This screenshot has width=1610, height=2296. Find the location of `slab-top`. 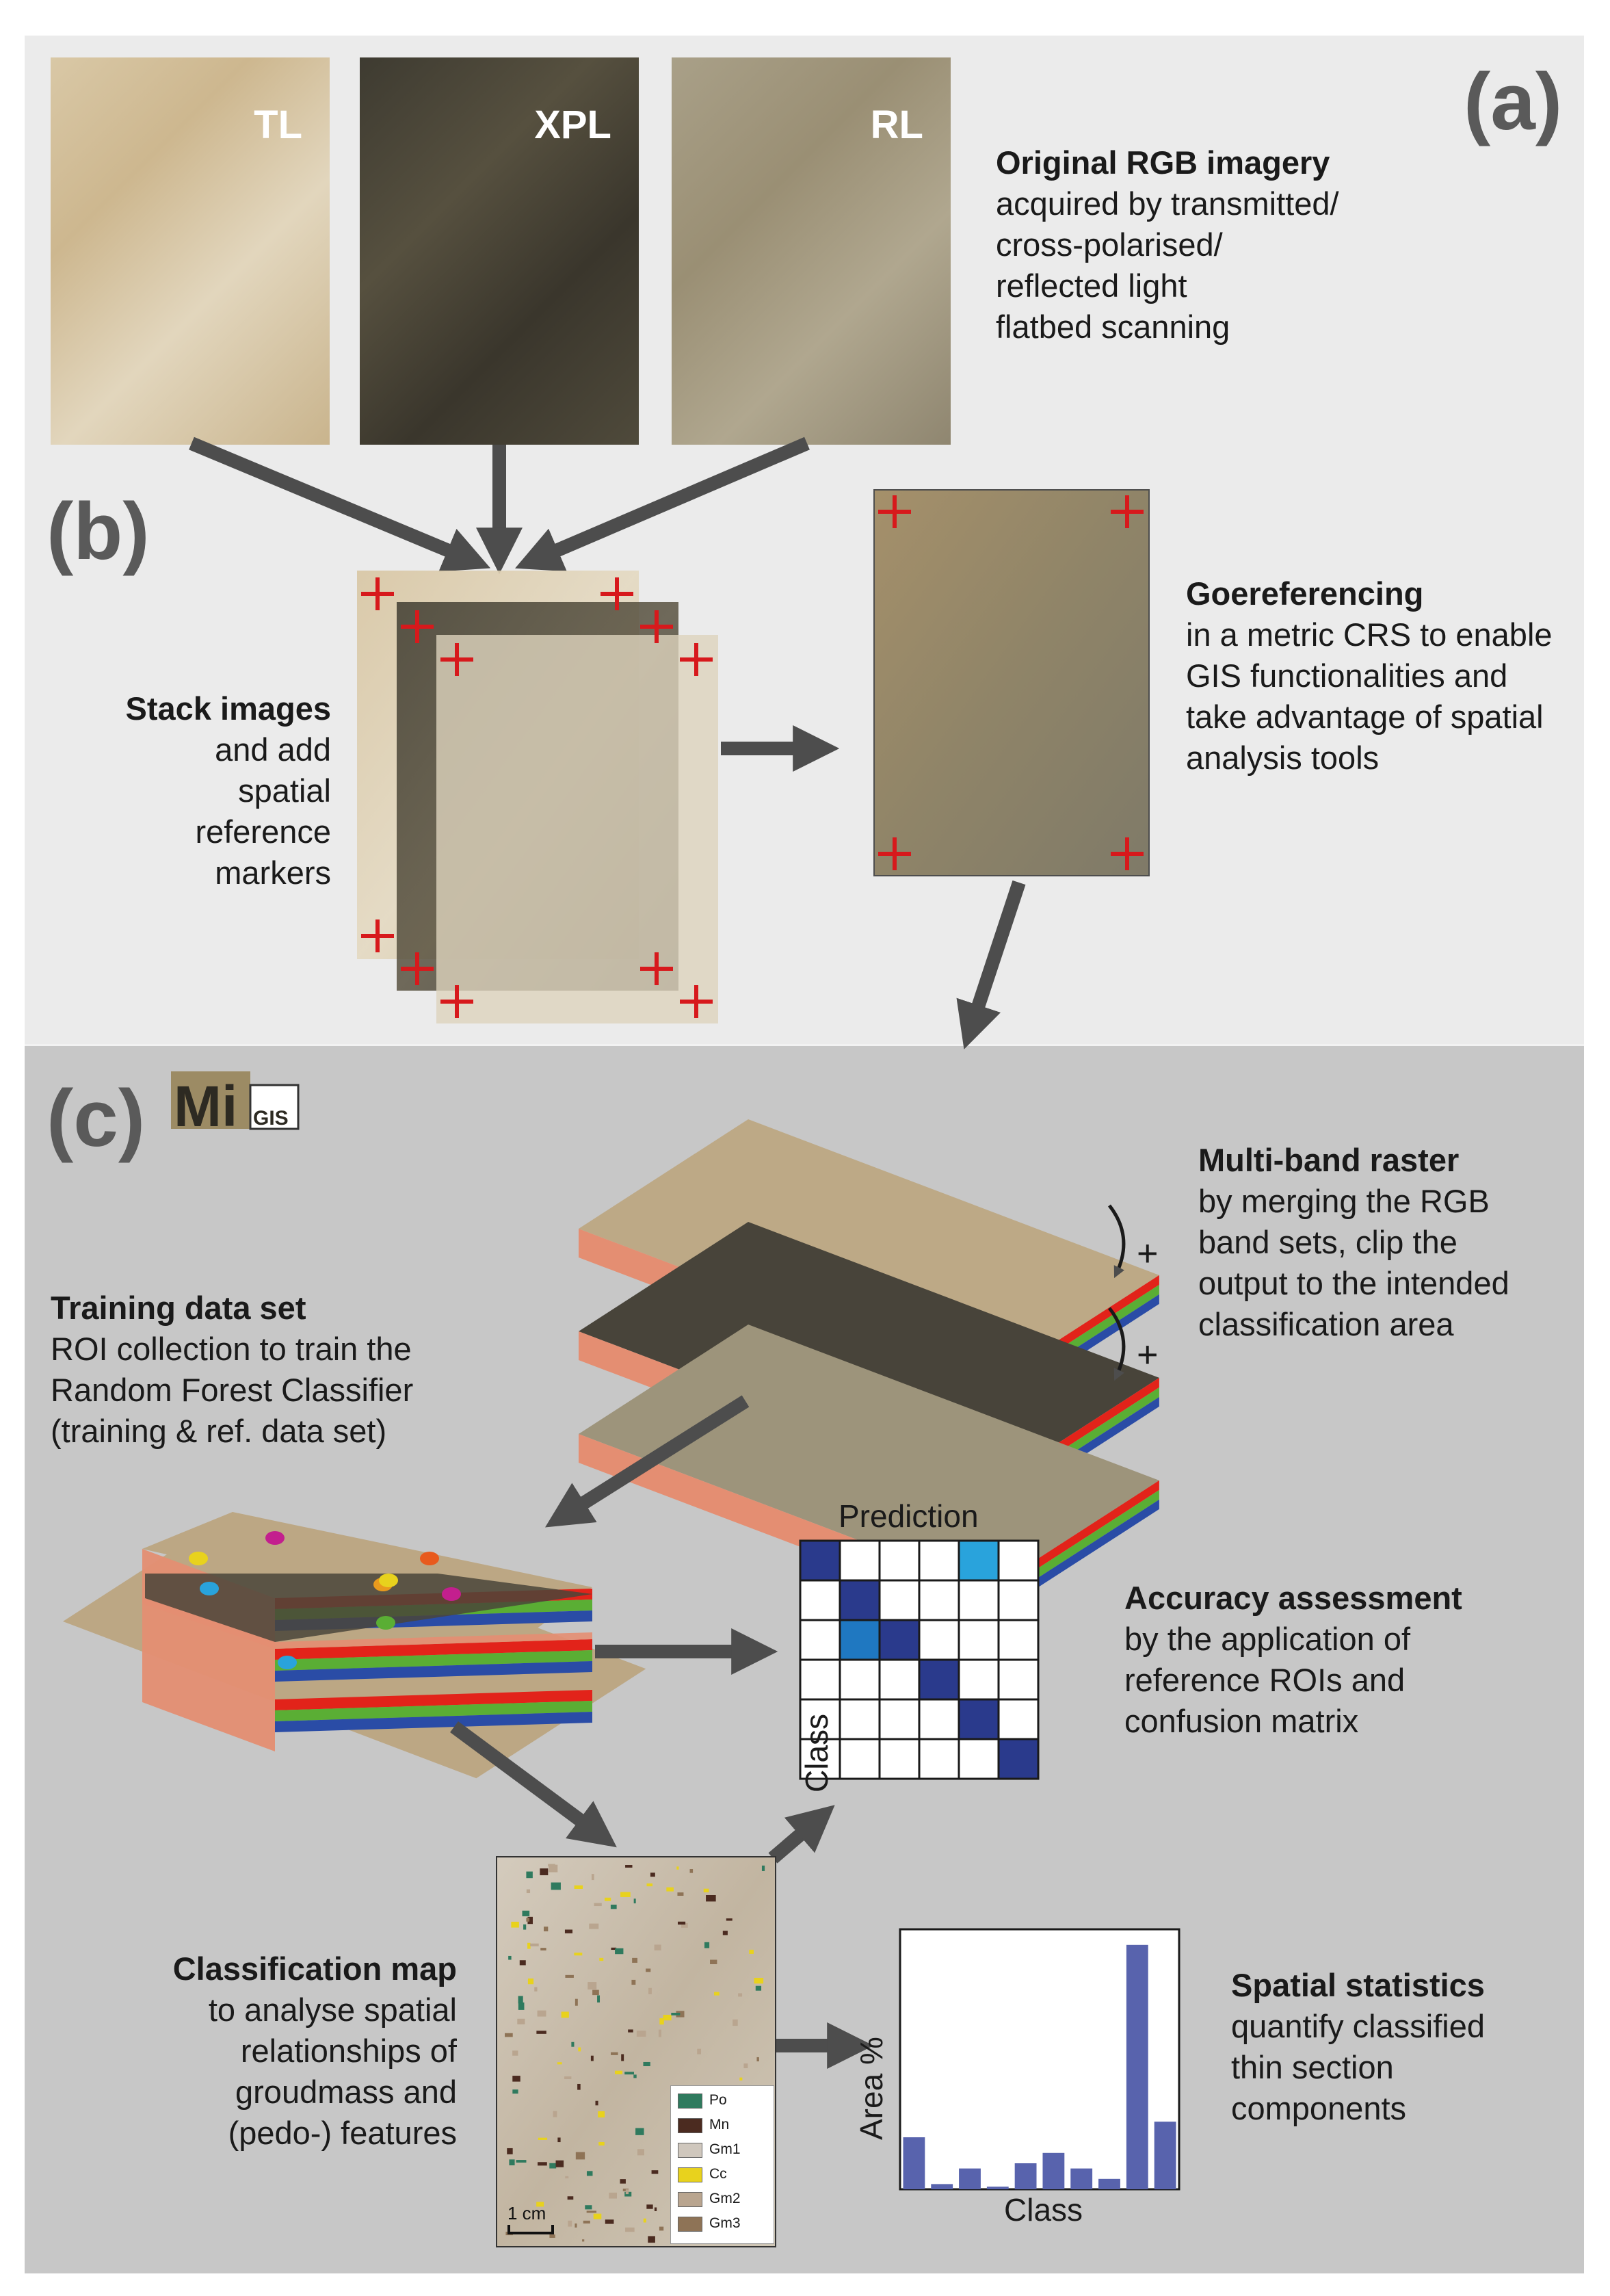

slab-top is located at coordinates (869, 1355).